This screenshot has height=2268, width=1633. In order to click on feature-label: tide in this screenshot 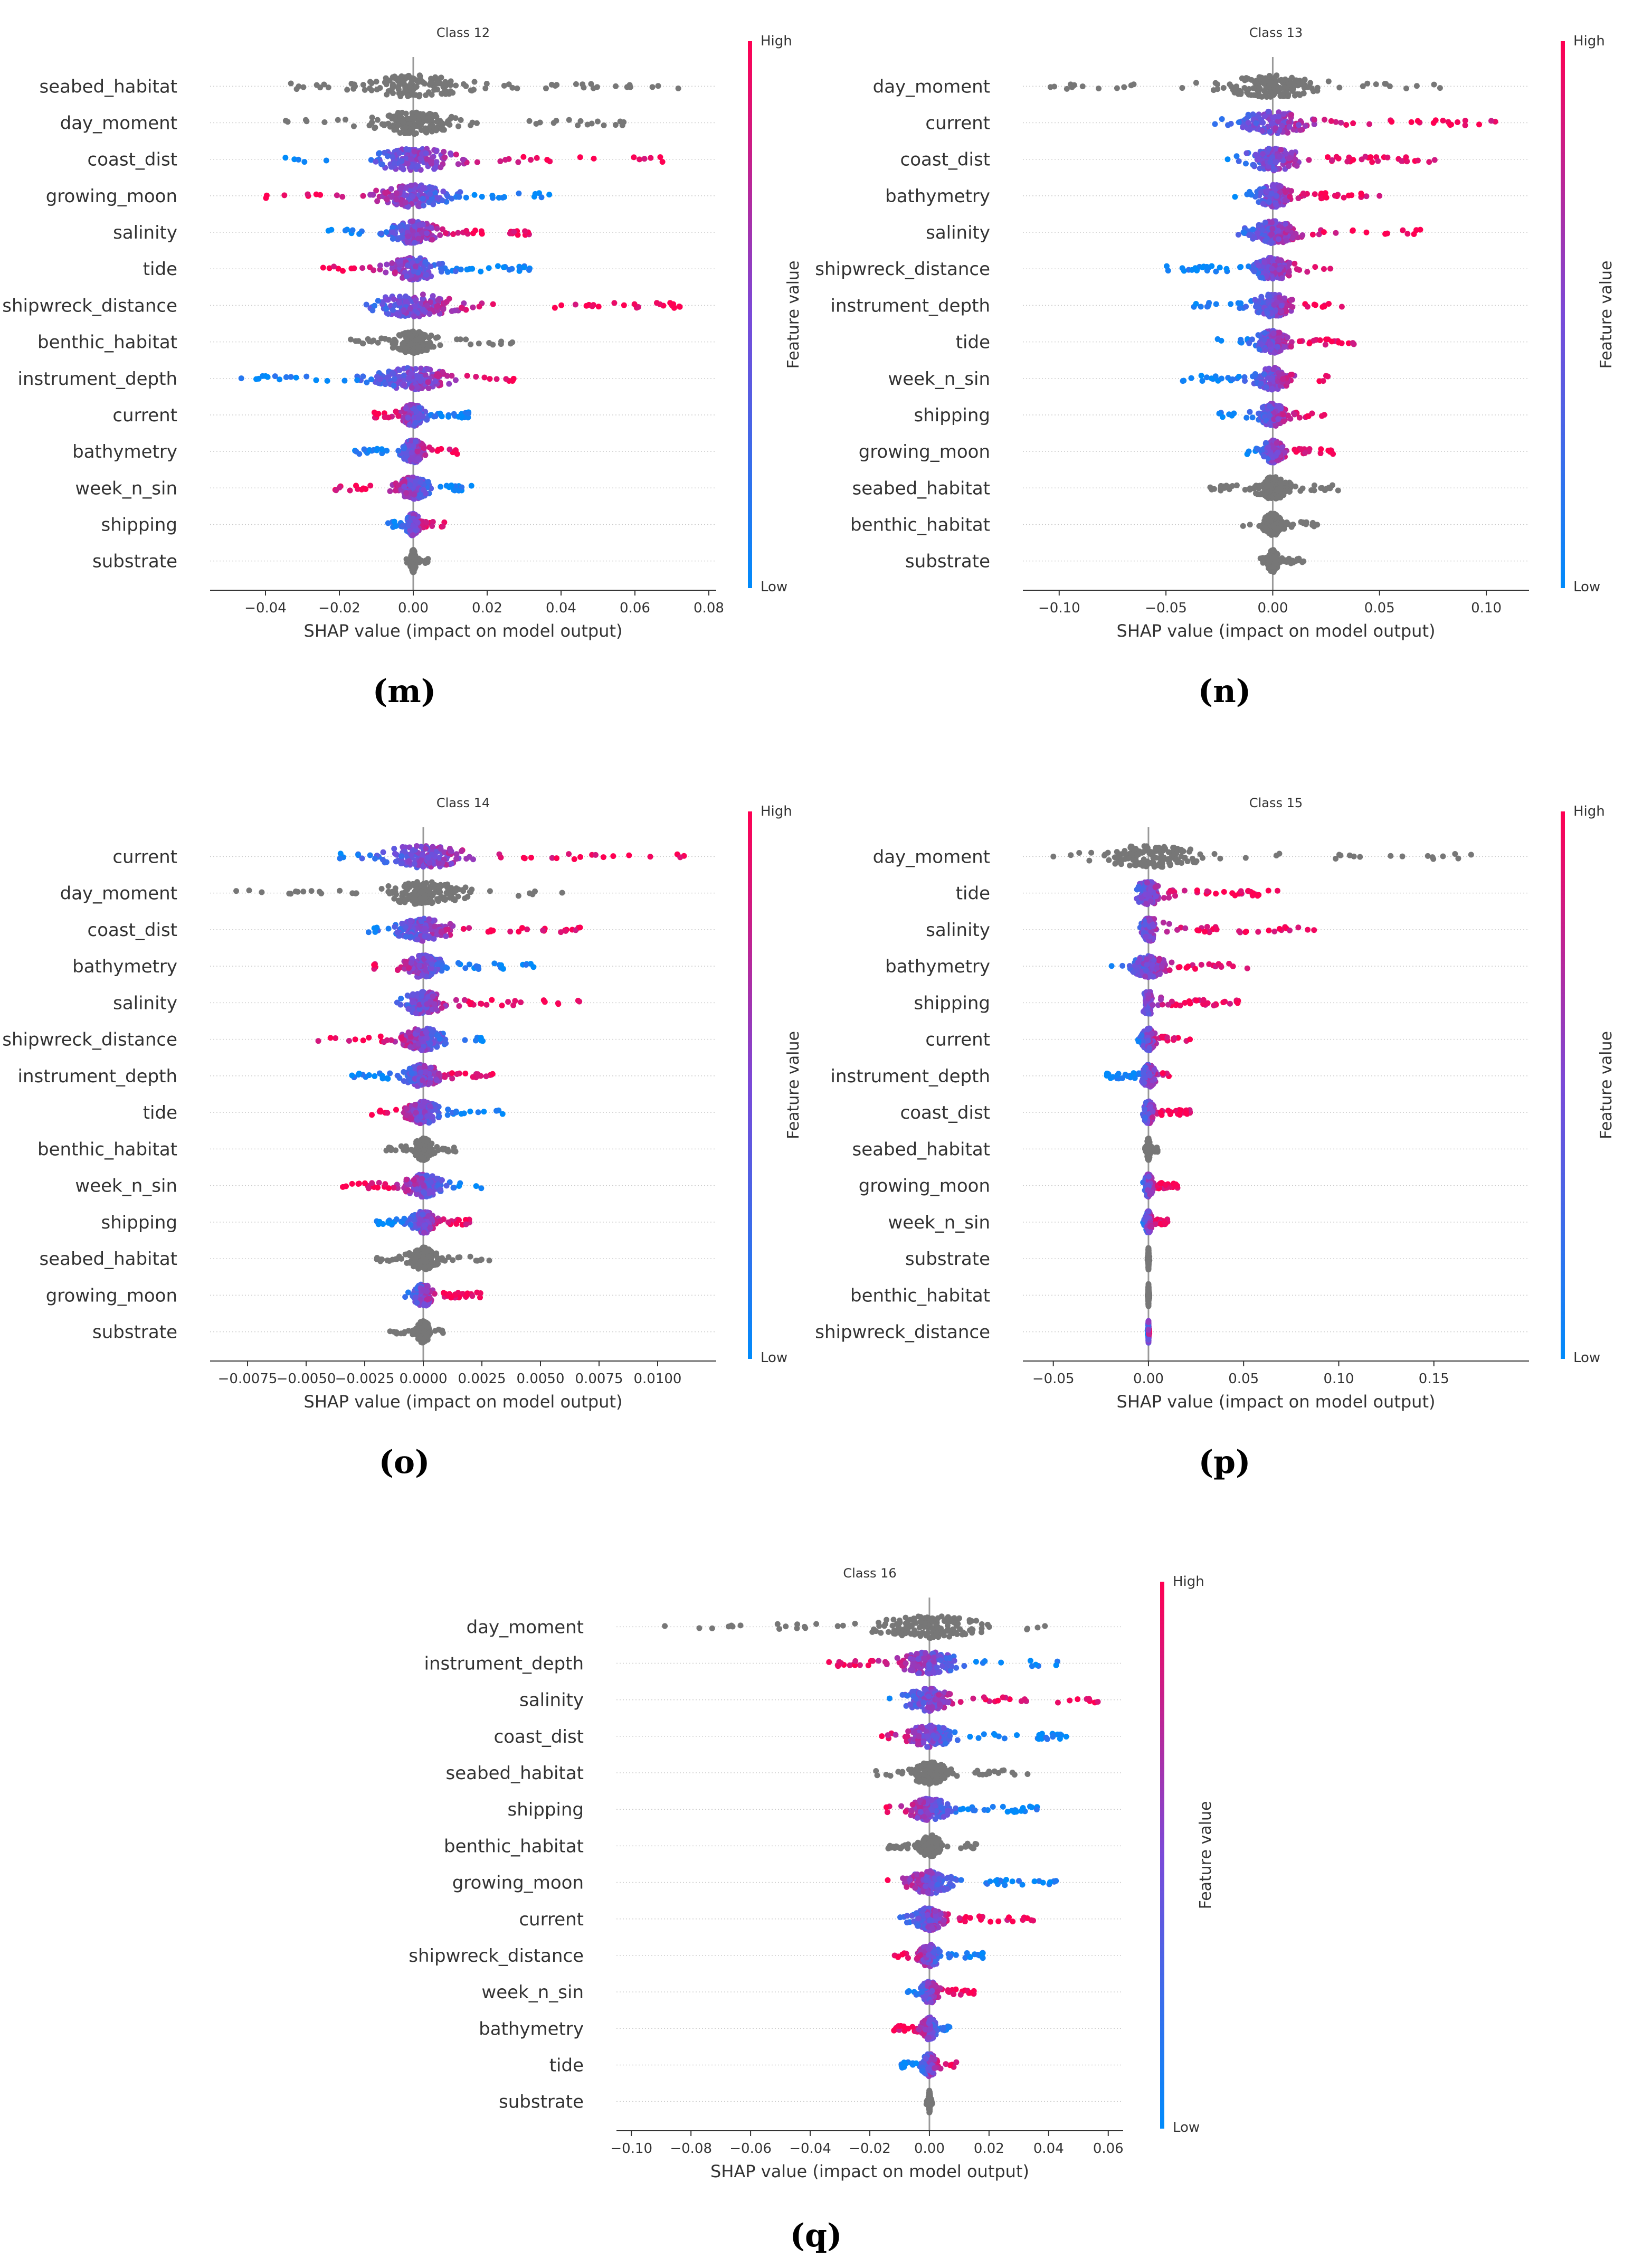, I will do `click(160, 1112)`.